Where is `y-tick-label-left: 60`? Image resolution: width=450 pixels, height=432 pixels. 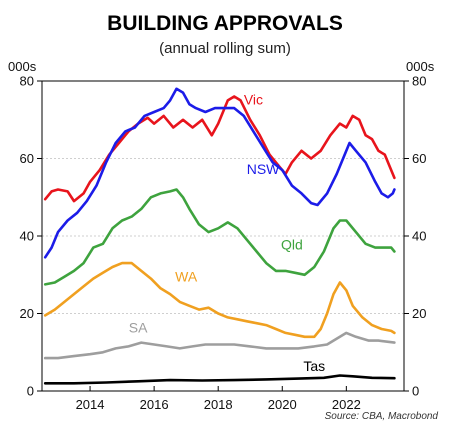 y-tick-label-left: 60 is located at coordinates (27, 158).